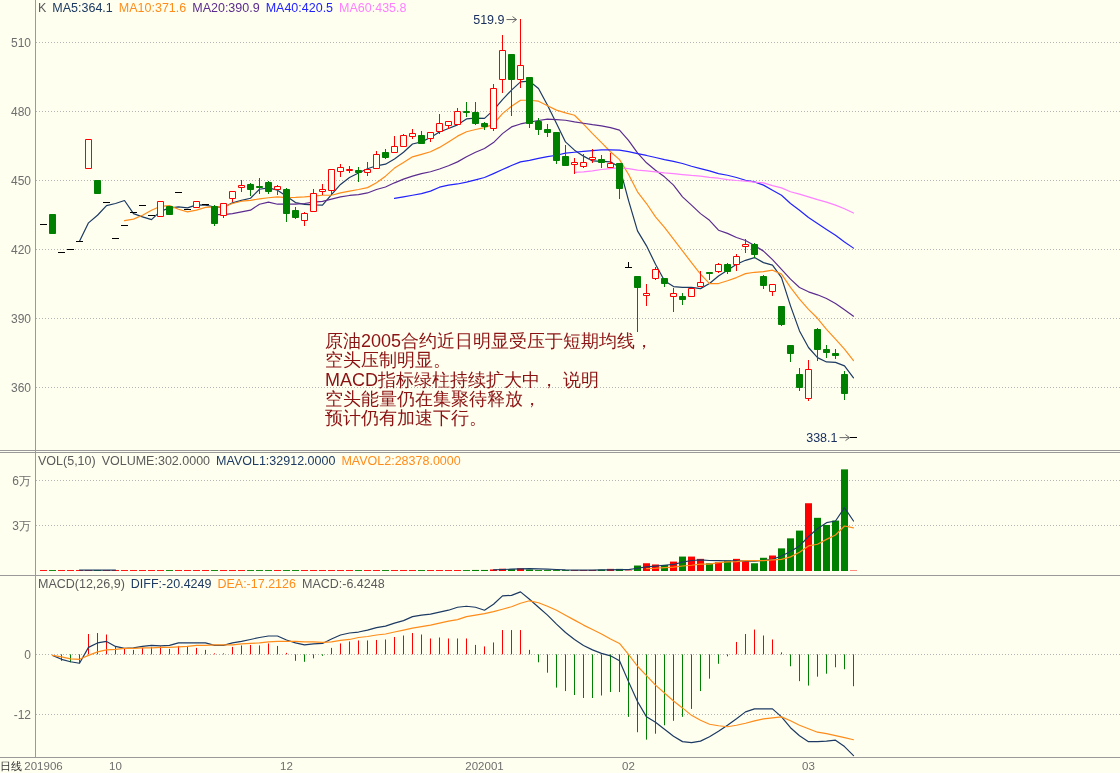 Image resolution: width=1120 pixels, height=773 pixels. I want to click on y-tick-label: 6万, so click(21, 480).